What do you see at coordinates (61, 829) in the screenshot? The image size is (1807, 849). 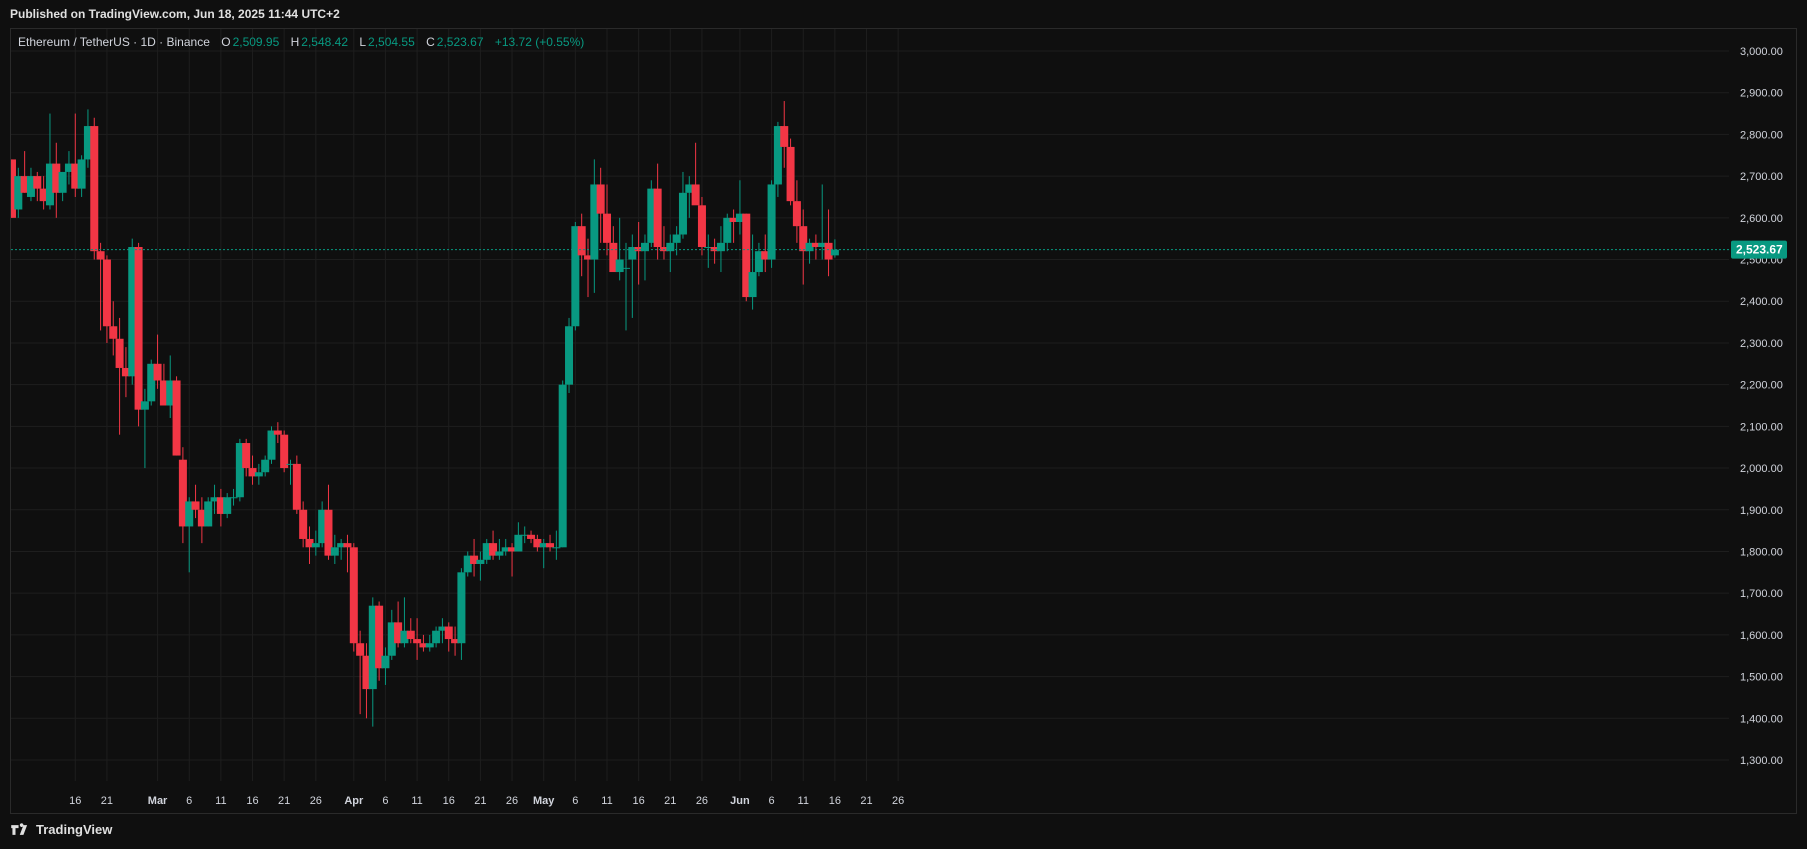 I see `footer-brand: TradingView` at bounding box center [61, 829].